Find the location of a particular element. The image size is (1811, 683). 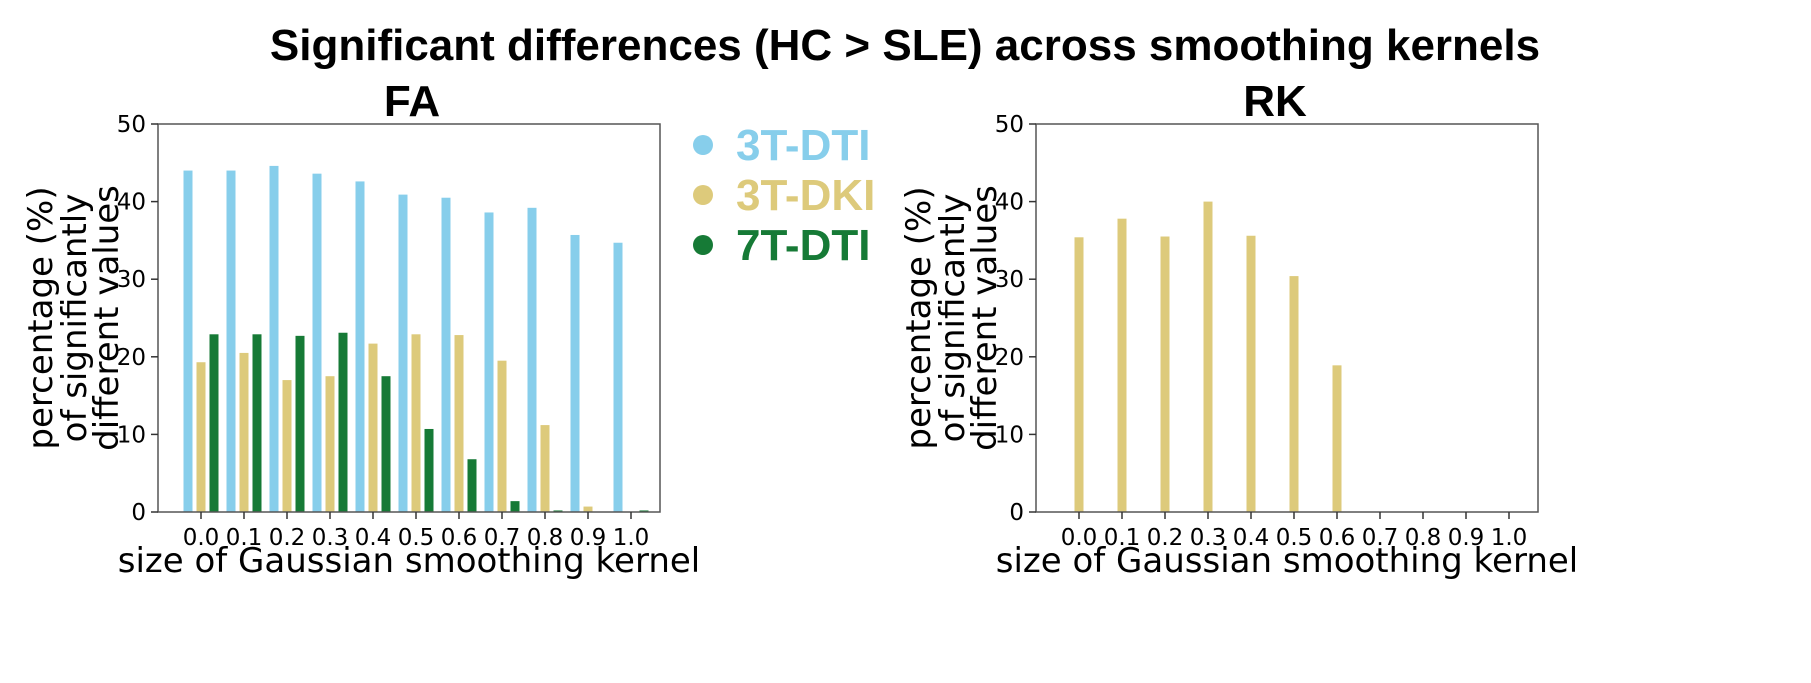

fa-bar-3t-dti-0.1 is located at coordinates (231, 341).